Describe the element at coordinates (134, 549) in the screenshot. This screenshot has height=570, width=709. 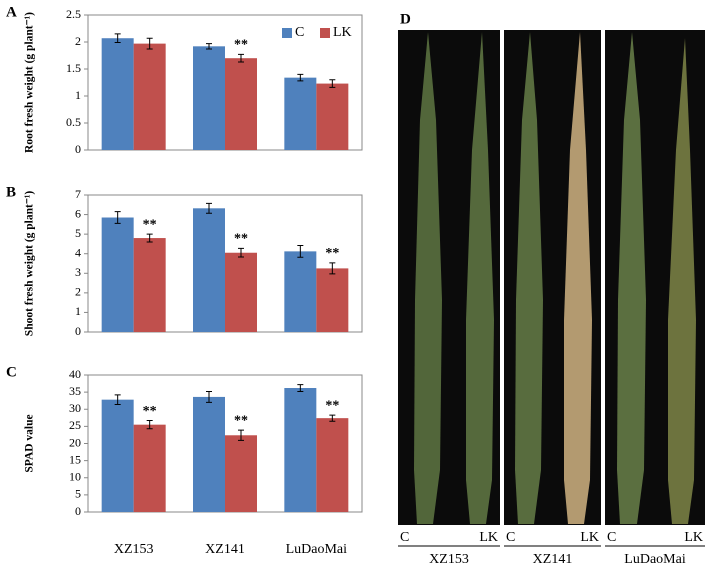
I see `x-tick-label: XZ153` at that location.